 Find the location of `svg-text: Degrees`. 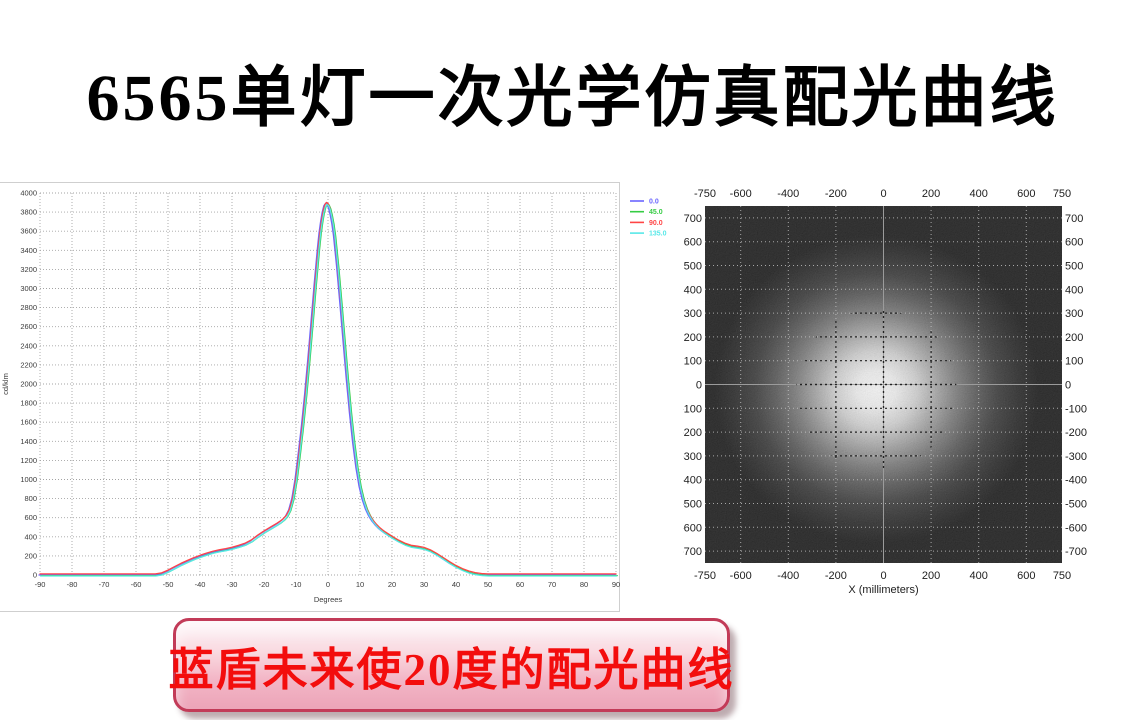

svg-text: Degrees is located at coordinates (328, 599).